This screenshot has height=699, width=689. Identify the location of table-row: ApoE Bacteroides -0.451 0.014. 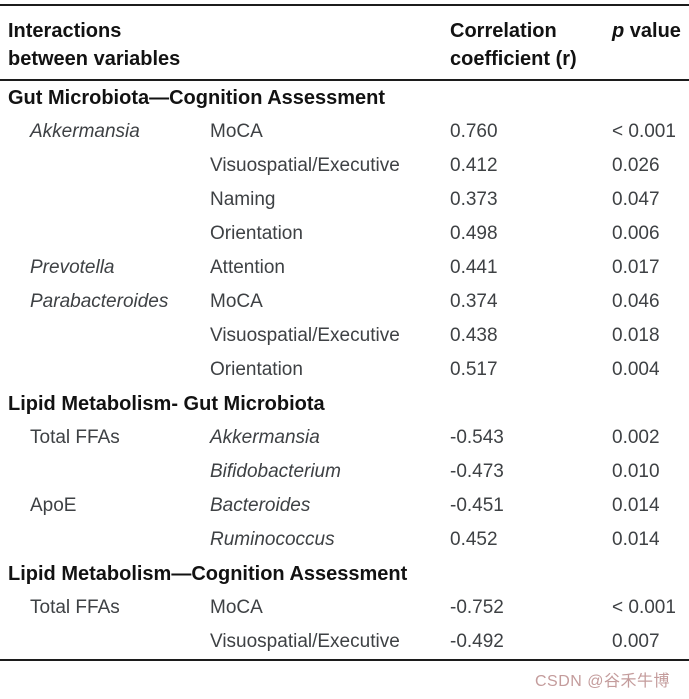
(344, 506).